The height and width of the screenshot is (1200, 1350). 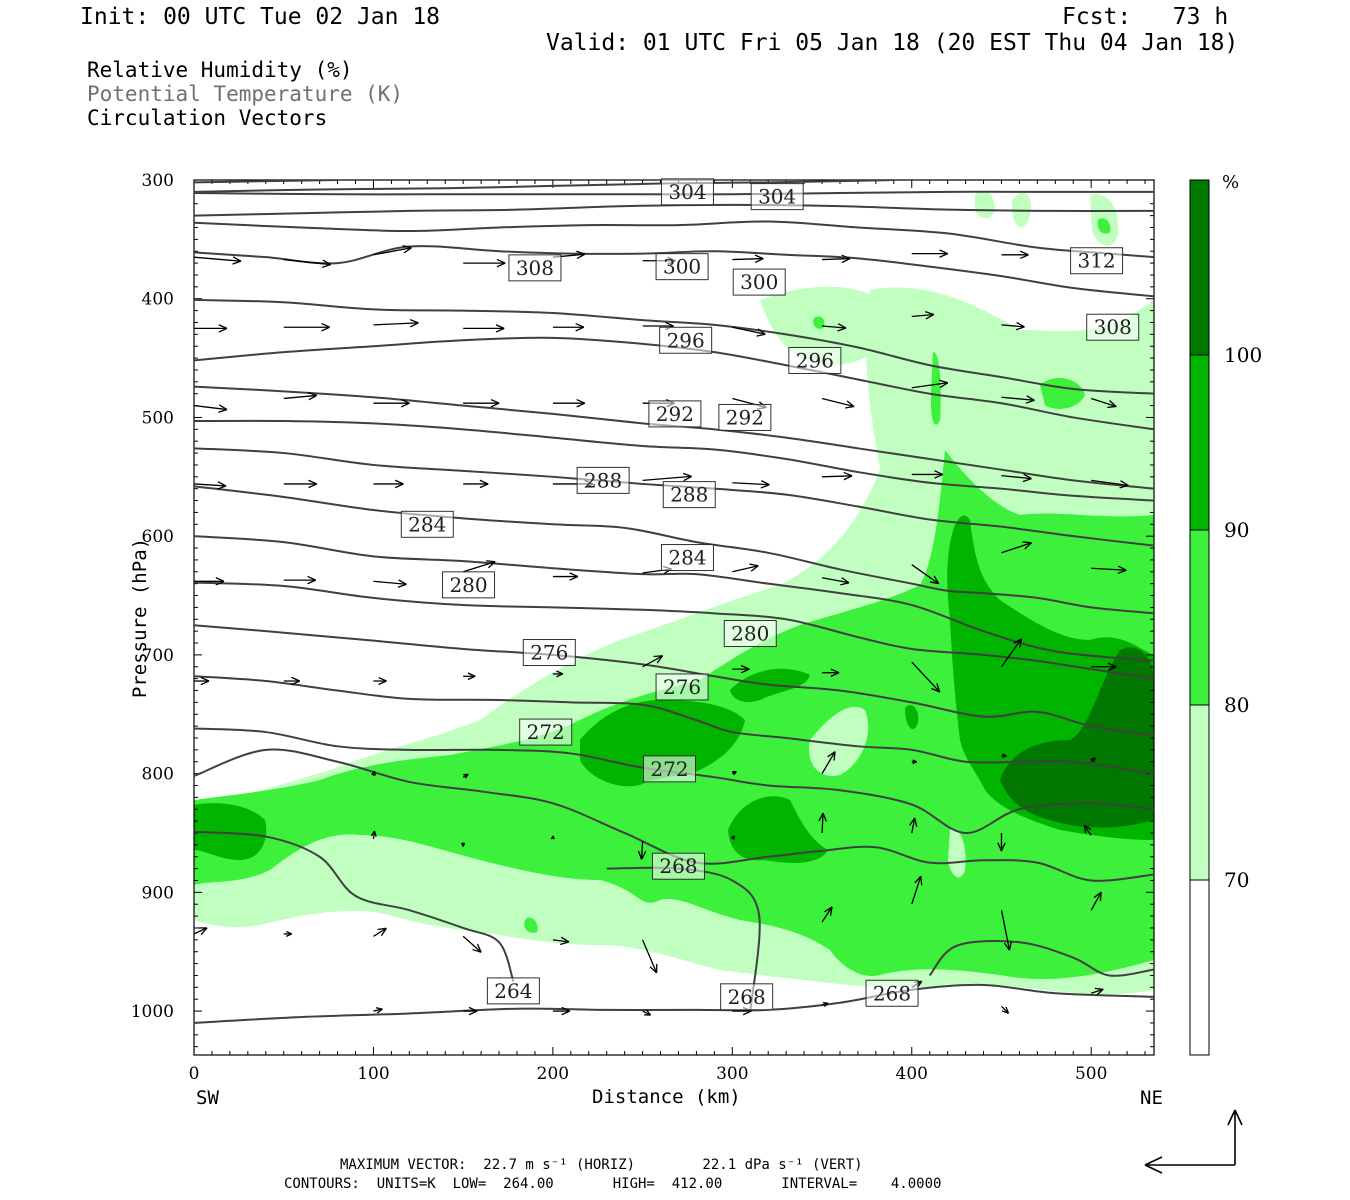 I want to click on contour-label: 300, so click(x=759, y=282).